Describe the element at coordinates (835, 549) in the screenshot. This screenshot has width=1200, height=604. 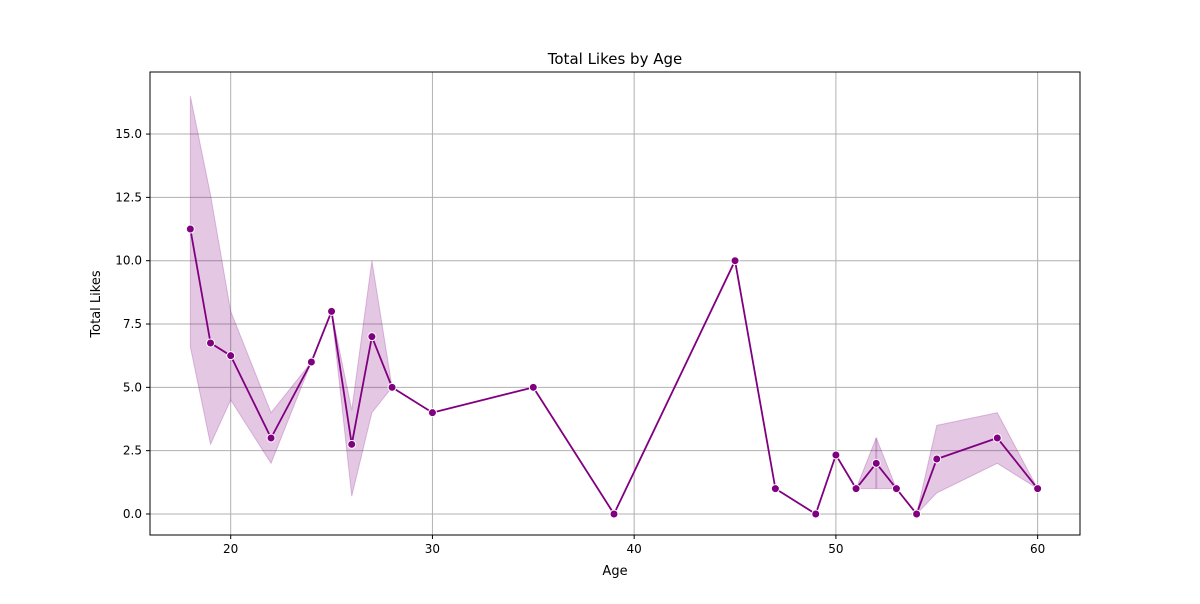
I see `x-tick-label: 50` at that location.